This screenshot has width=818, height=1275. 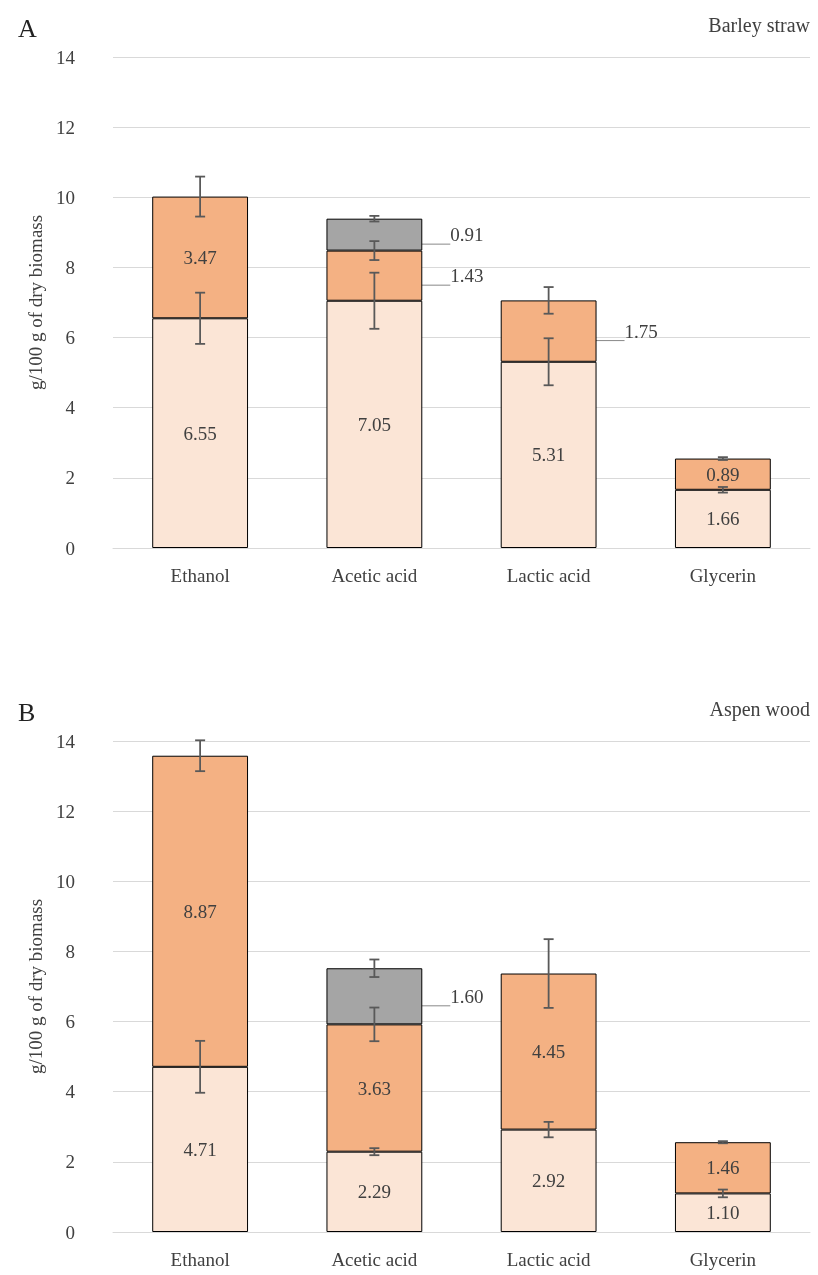 What do you see at coordinates (723, 1213) in the screenshot?
I see `data-label: 1.10` at bounding box center [723, 1213].